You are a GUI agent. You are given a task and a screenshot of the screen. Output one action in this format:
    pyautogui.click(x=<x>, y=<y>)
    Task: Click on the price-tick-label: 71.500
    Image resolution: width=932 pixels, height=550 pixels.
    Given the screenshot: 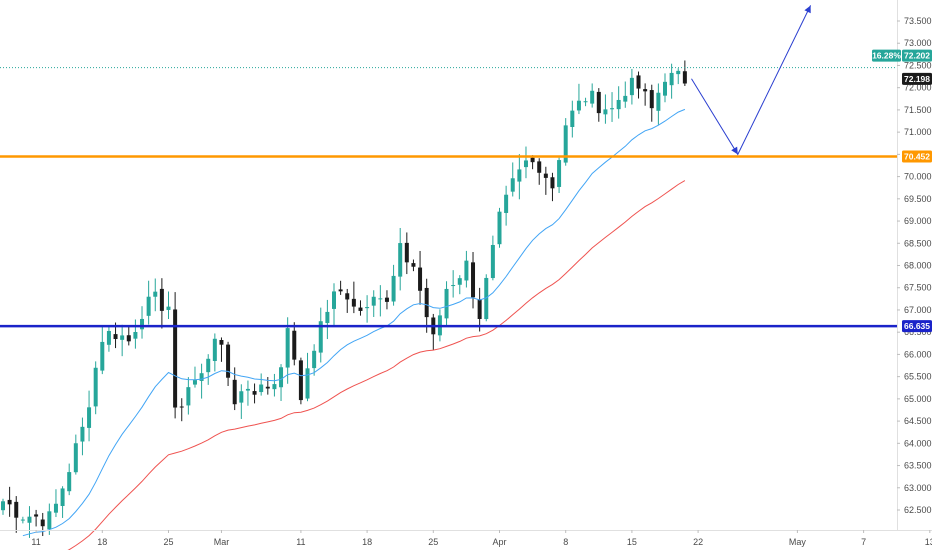 What is the action you would take?
    pyautogui.click(x=918, y=110)
    